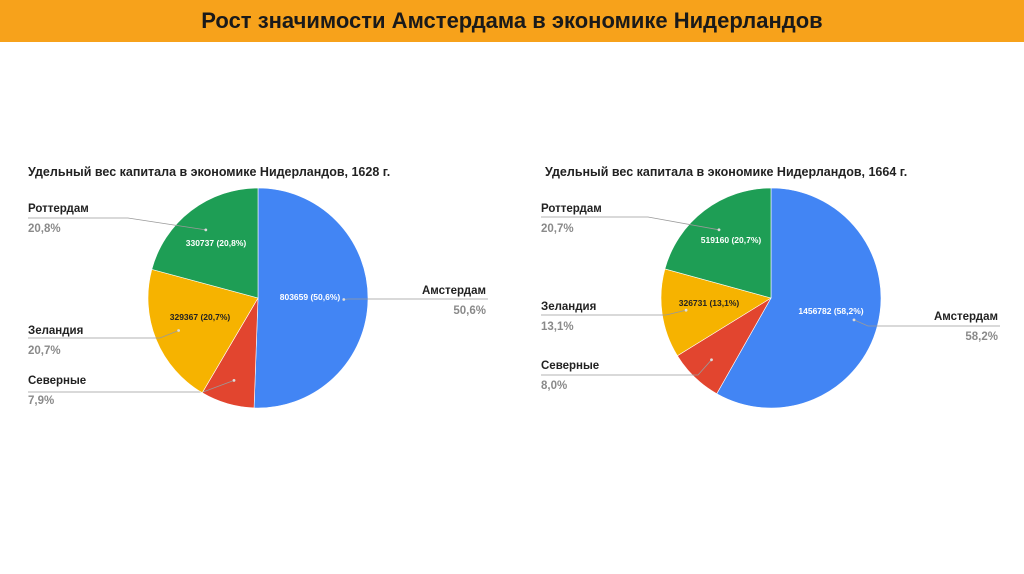 The height and width of the screenshot is (574, 1024). I want to click on category-percent: 58,2%, so click(981, 337).